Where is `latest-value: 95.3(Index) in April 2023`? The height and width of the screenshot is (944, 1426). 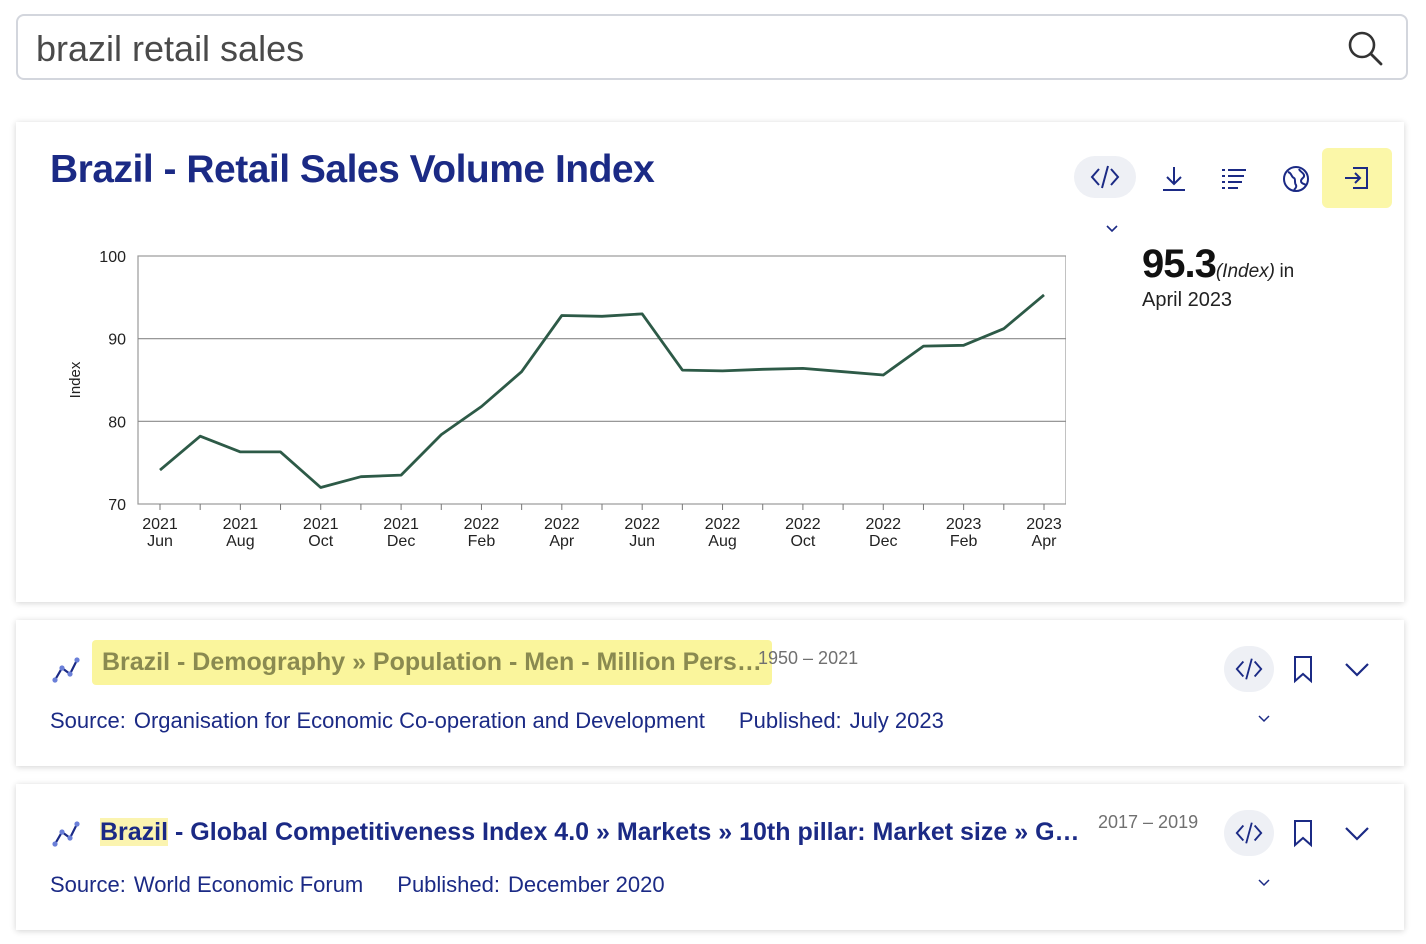 latest-value: 95.3(Index) in April 2023 is located at coordinates (1262, 277).